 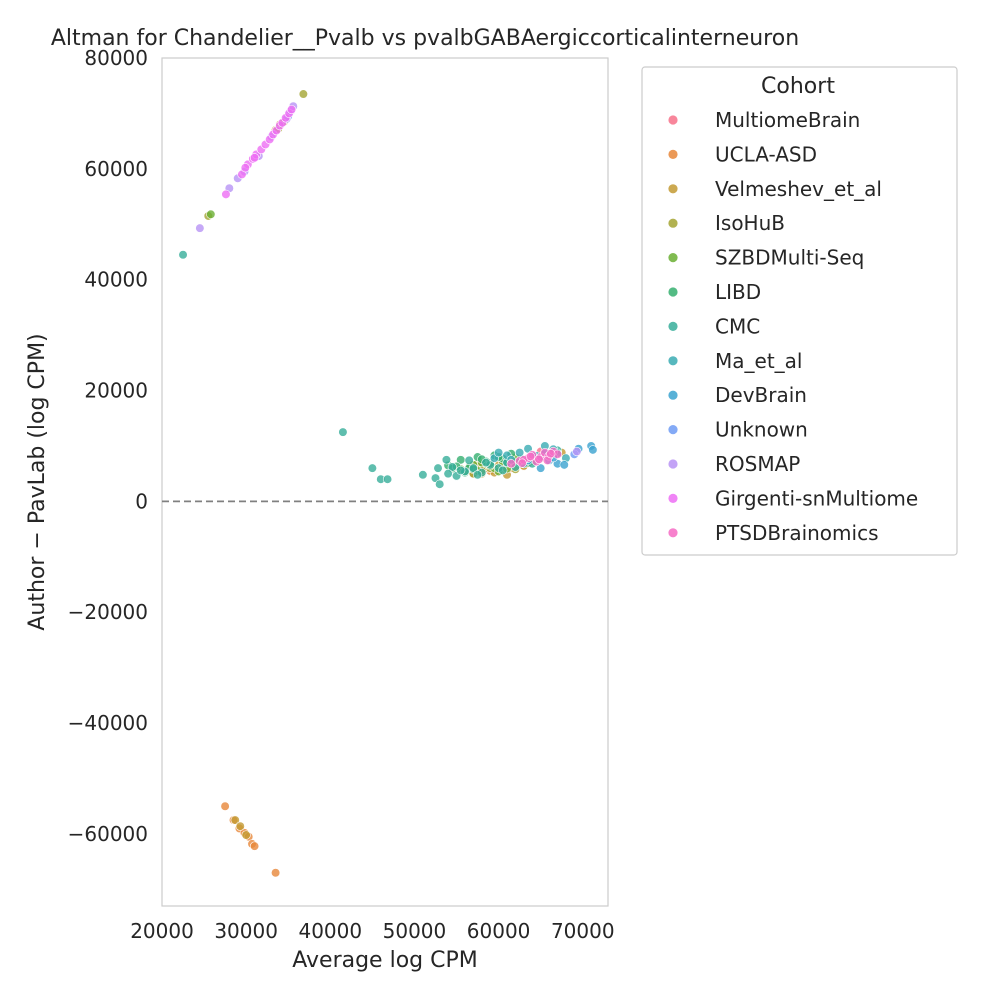 I want to click on legend-item-devbrain: DevBrain, so click(x=737, y=395).